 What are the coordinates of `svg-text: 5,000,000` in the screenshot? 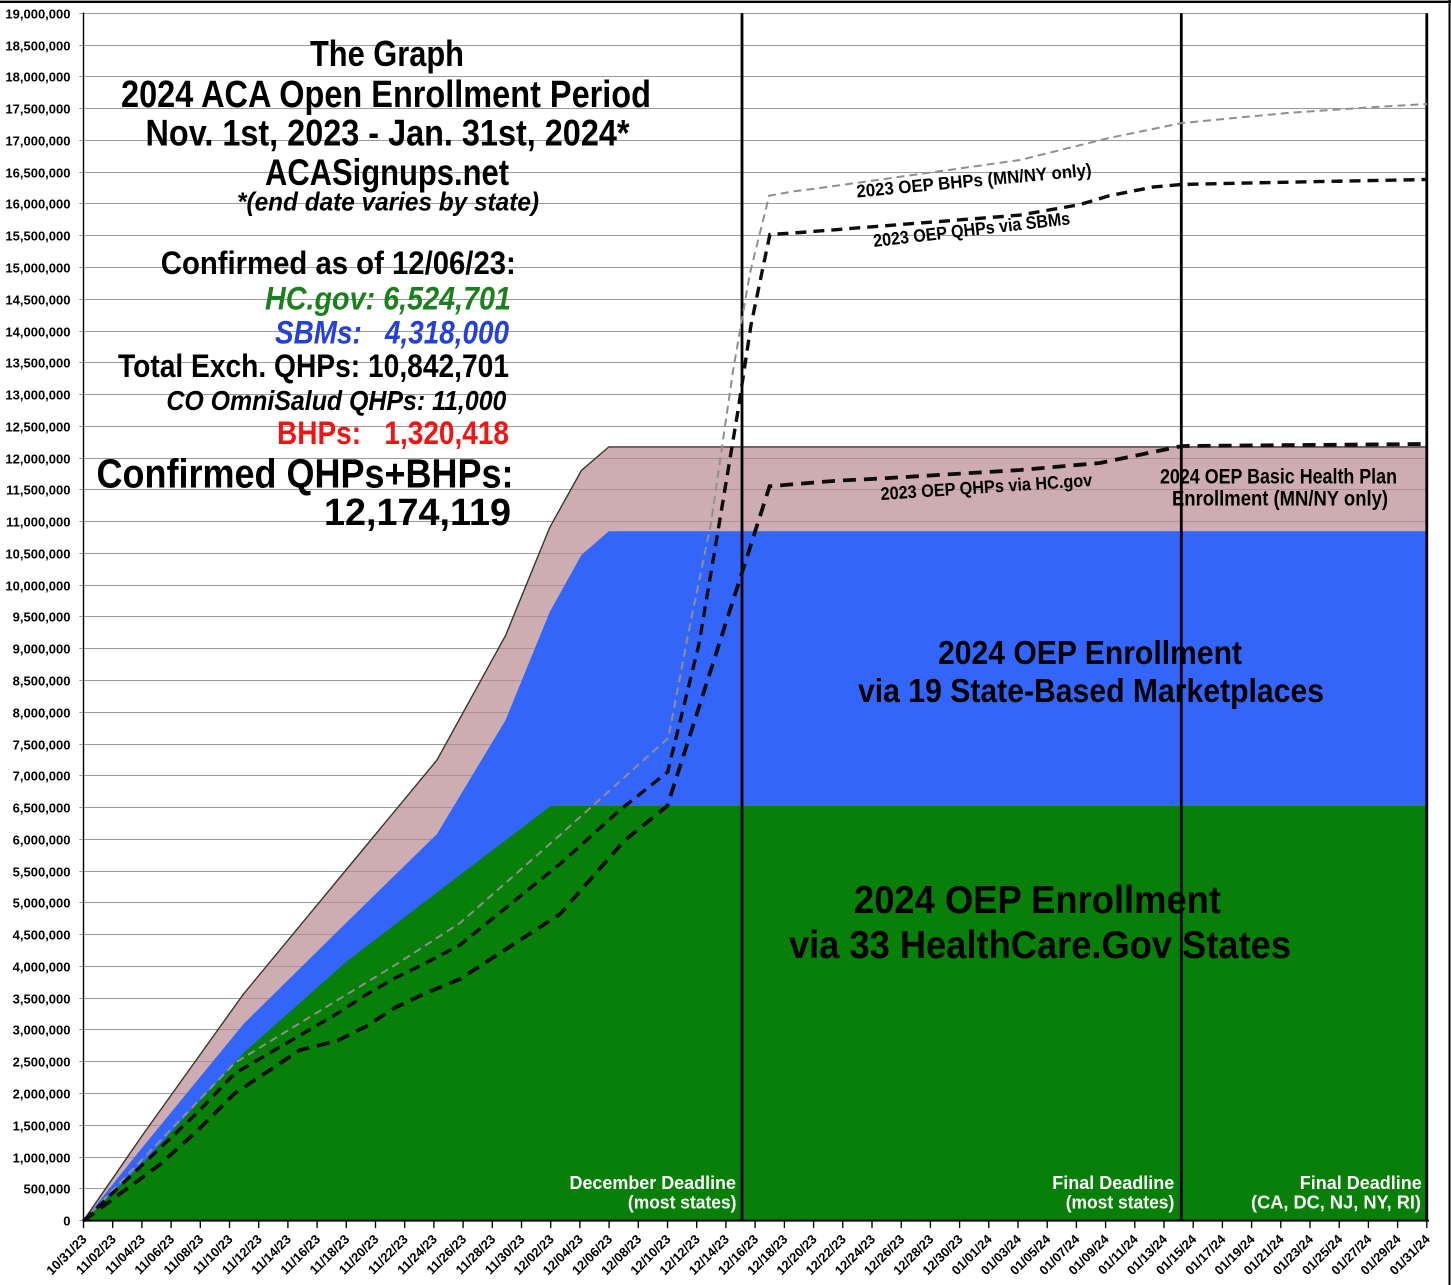 It's located at (42, 903).